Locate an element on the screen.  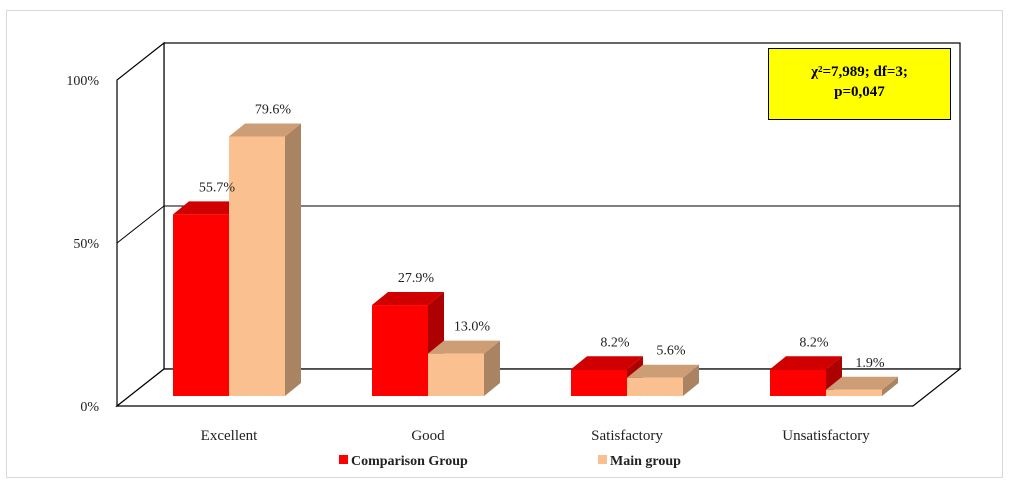
annotation-line-2: p=0,047 is located at coordinates (859, 92).